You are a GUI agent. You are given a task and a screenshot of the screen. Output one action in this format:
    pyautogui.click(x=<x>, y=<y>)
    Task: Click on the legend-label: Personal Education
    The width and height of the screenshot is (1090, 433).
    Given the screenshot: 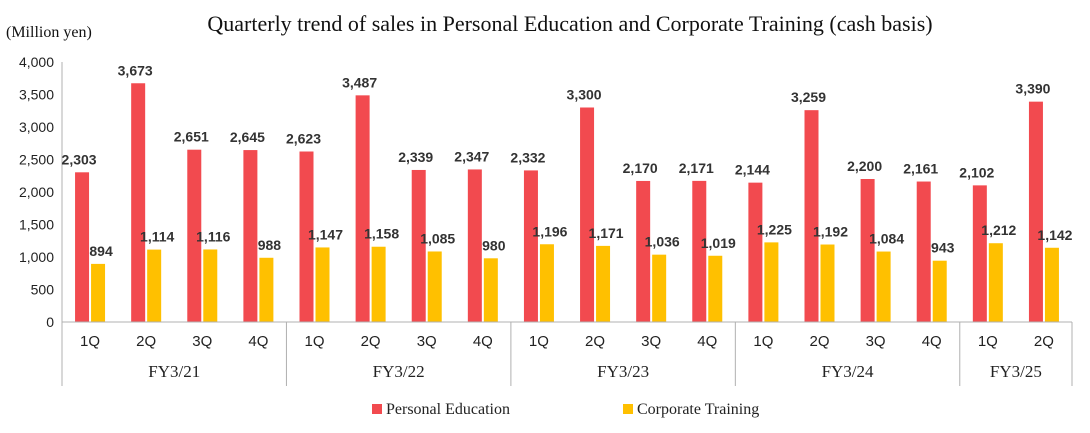 What is the action you would take?
    pyautogui.click(x=448, y=409)
    